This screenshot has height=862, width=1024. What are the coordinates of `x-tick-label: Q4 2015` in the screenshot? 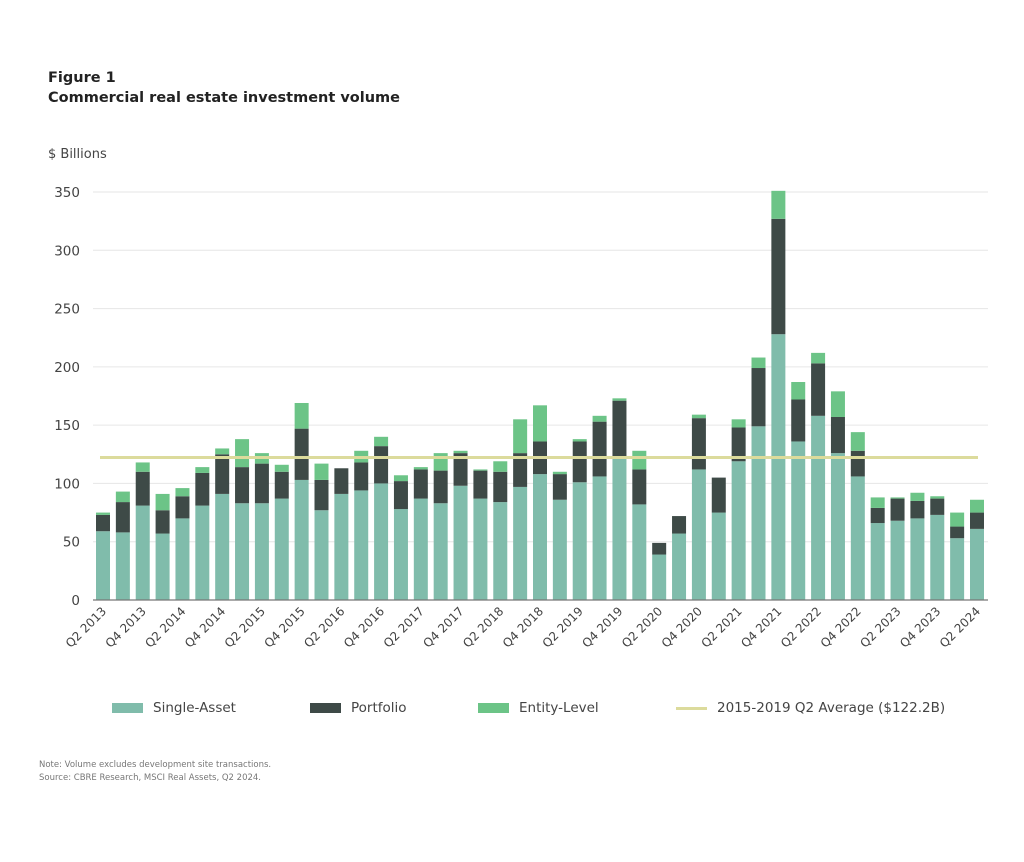 It's located at (284, 627).